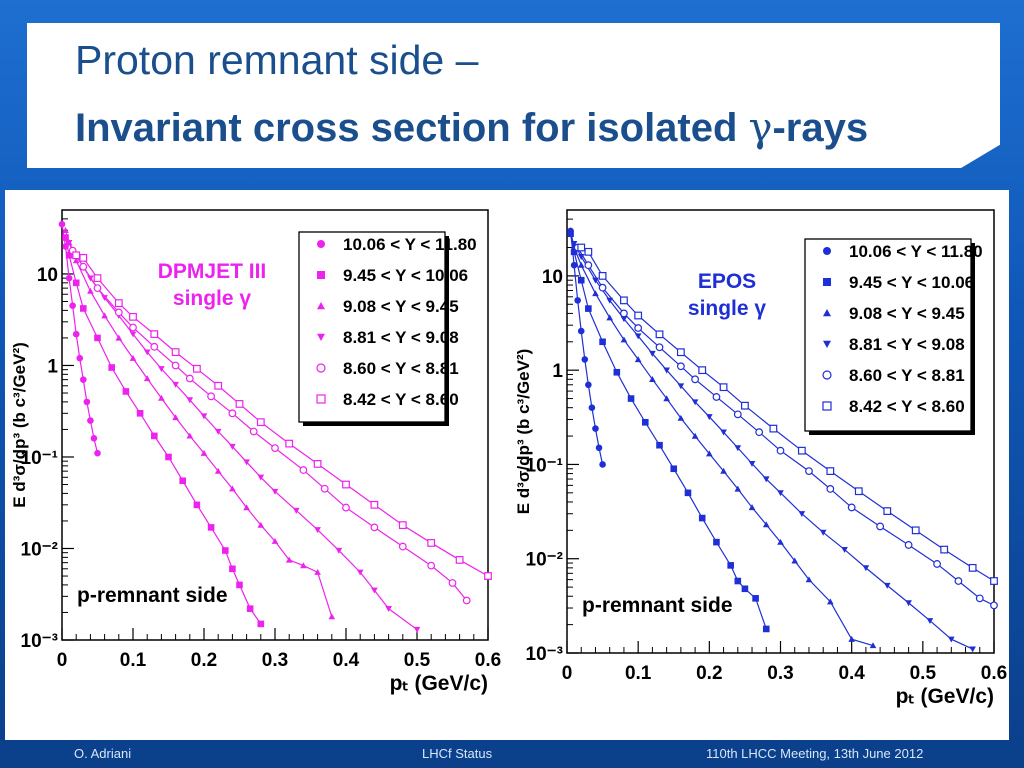  I want to click on model-label: DPMJET III, so click(212, 271).